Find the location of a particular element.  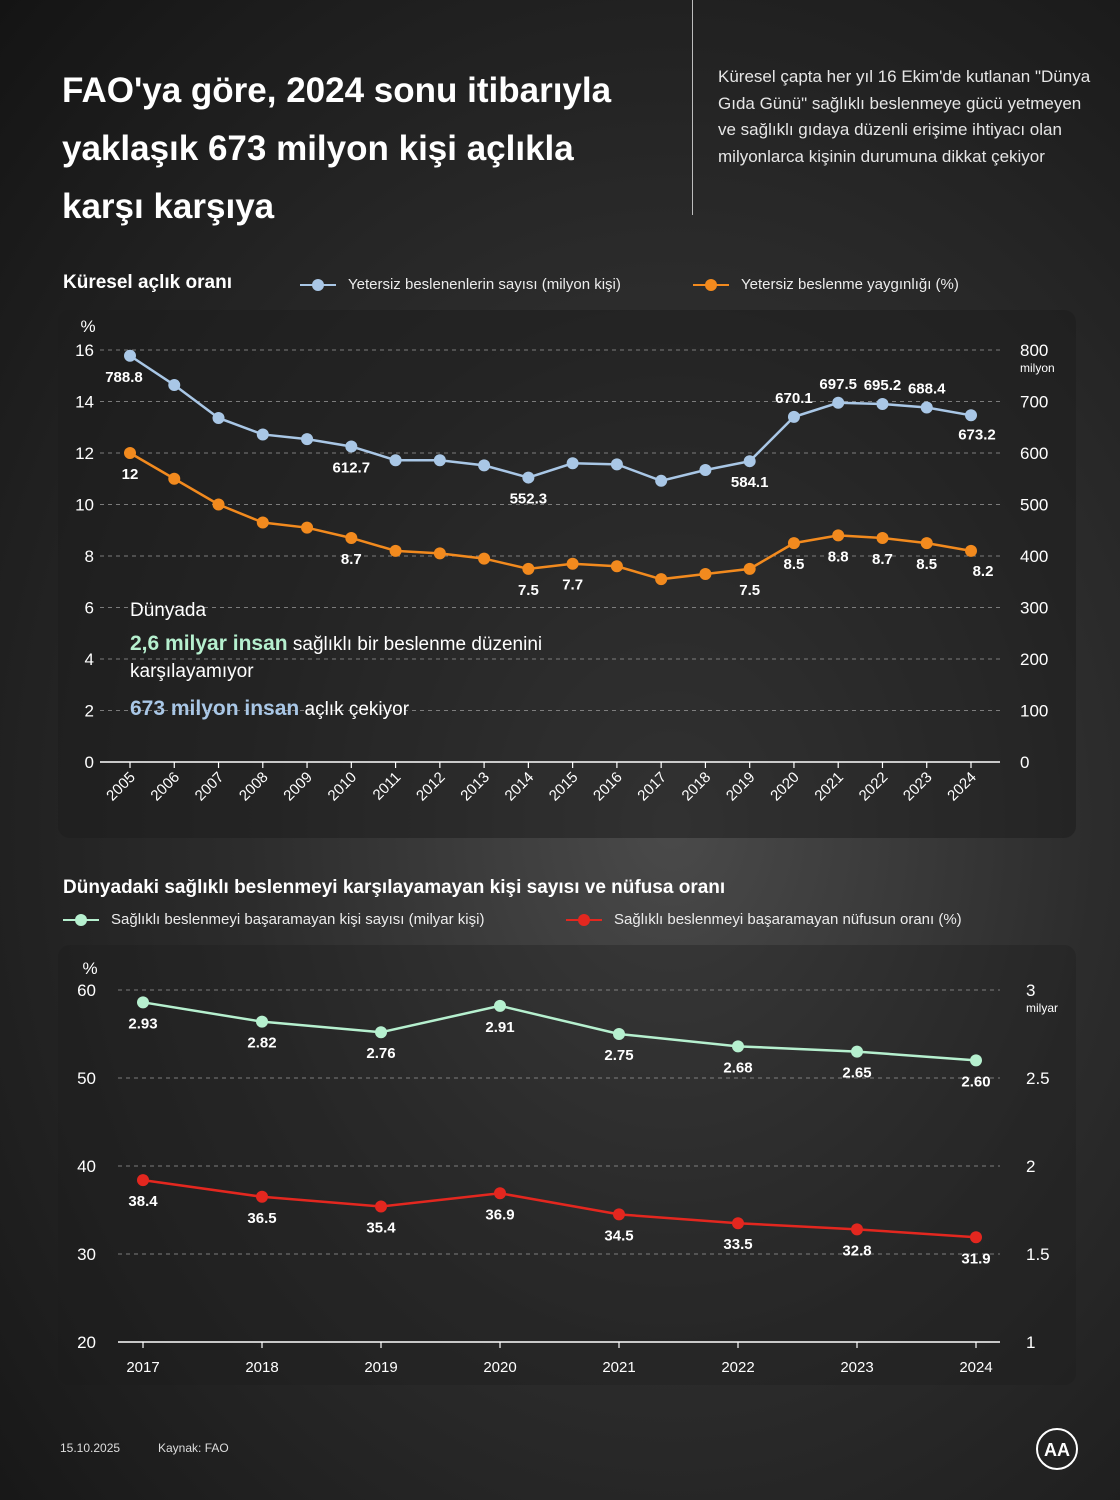

right-axis-tick: 1 is located at coordinates (1030, 1342).